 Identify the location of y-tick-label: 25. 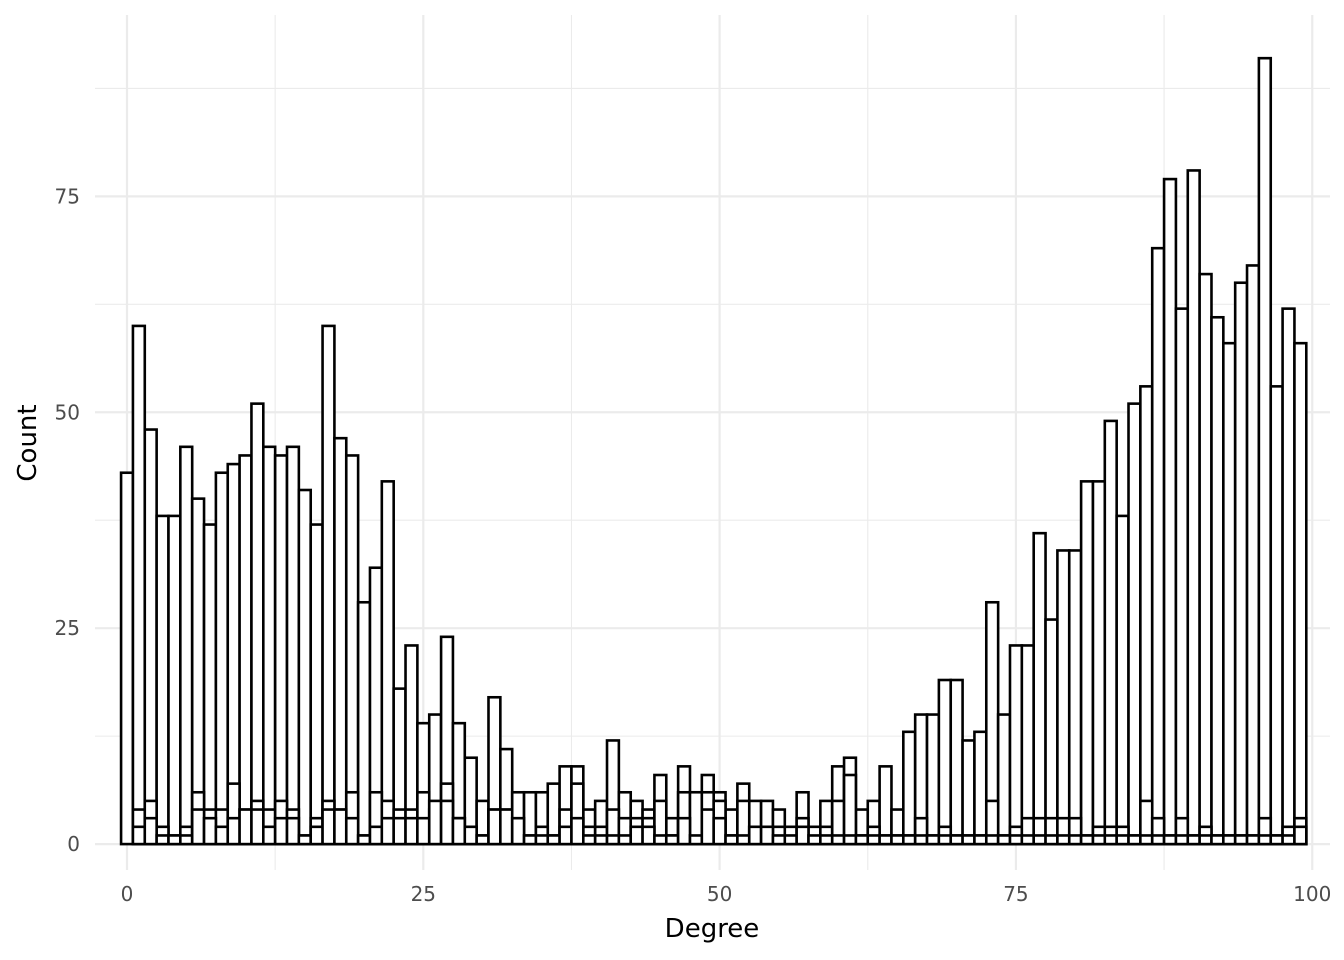
(67, 628).